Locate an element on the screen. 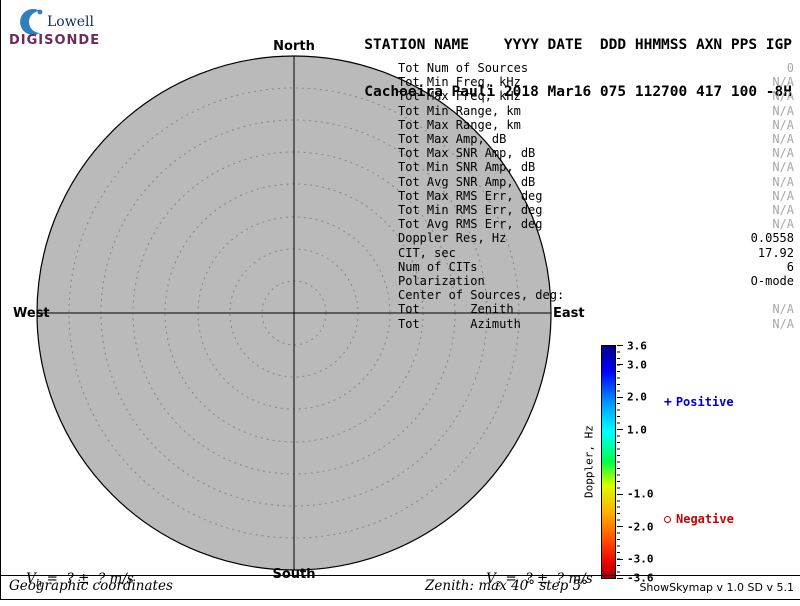 This screenshot has width=800, height=606. stat-row: Tot Max Freq, kHz N/A is located at coordinates (596, 96).